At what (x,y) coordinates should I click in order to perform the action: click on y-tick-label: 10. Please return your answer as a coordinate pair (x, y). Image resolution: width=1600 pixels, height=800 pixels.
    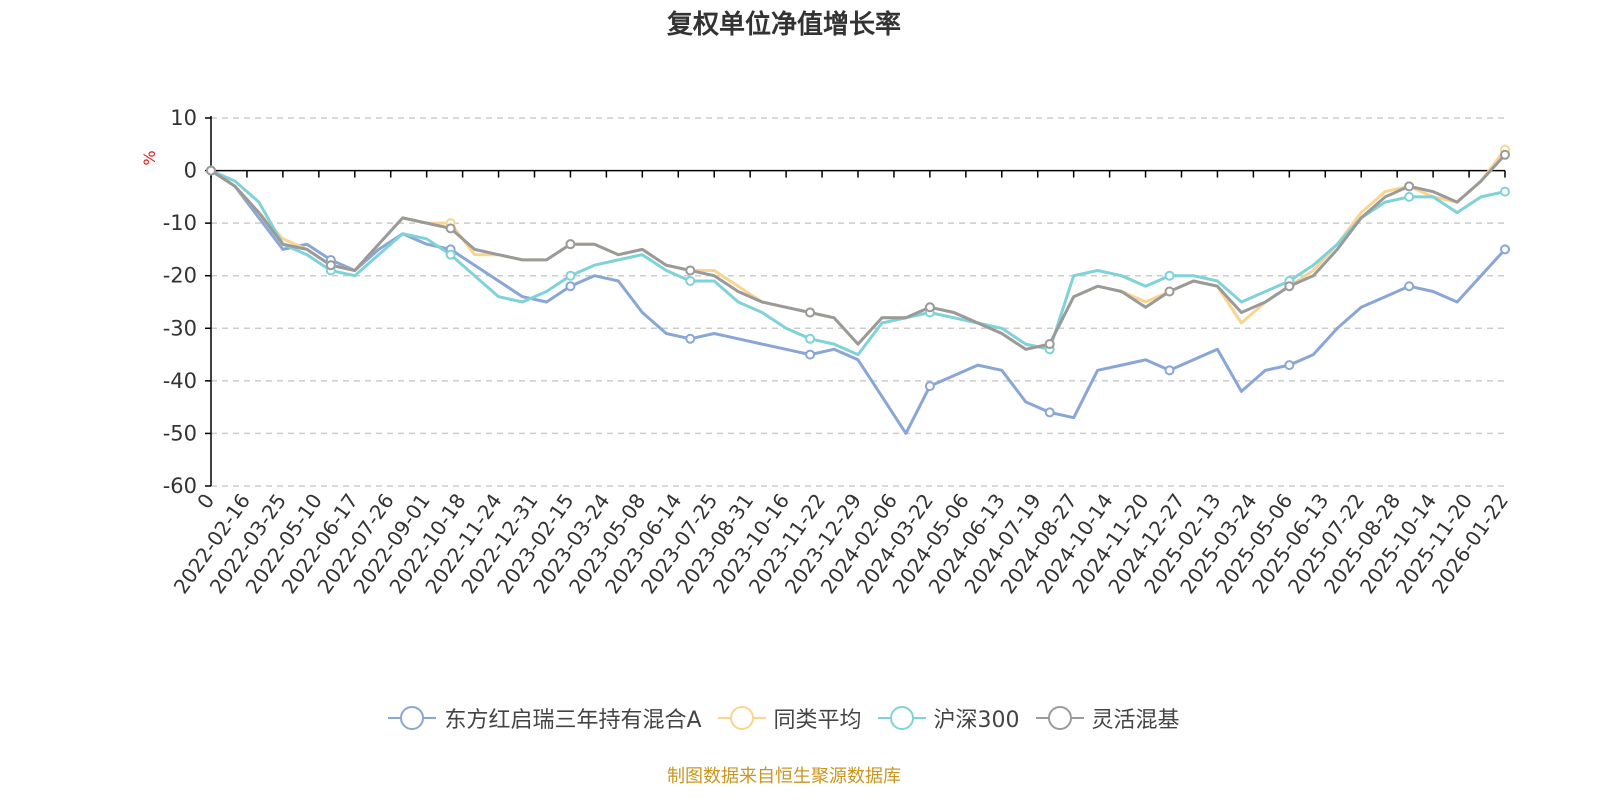
    Looking at the image, I should click on (183, 118).